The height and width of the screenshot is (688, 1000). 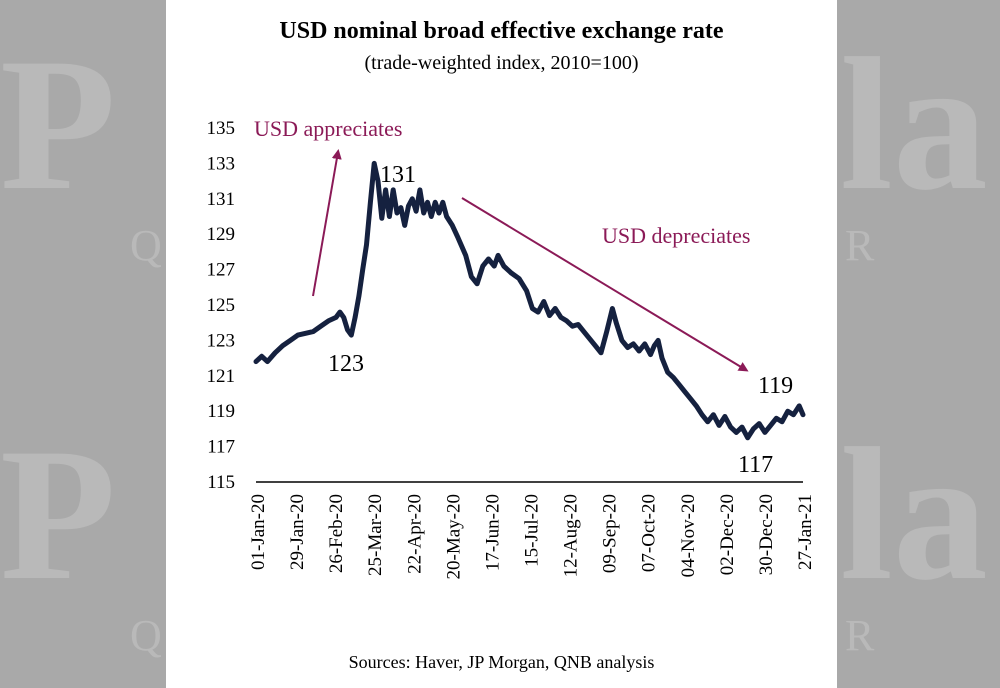 I want to click on x-tick-label: 20-May-20, so click(x=453, y=536).